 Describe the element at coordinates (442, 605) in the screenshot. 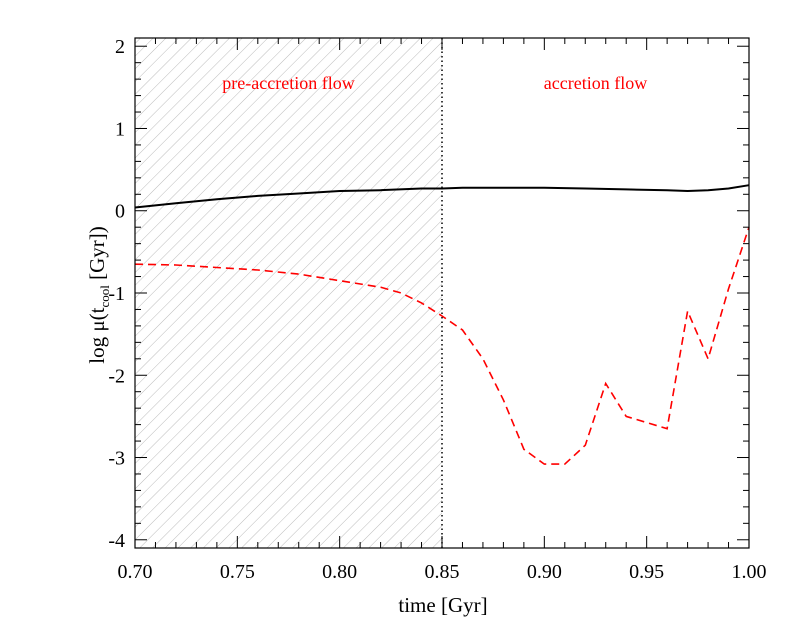

I see `x-axis-label: time [Gyr]` at that location.